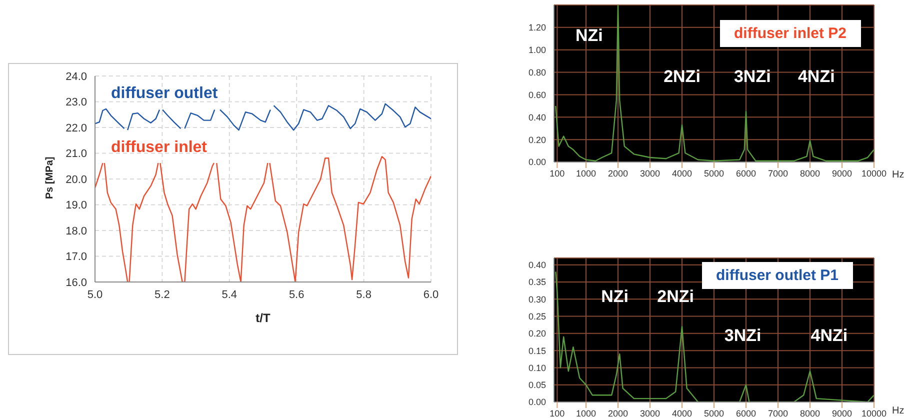 Image resolution: width=908 pixels, height=418 pixels. What do you see at coordinates (790, 33) in the screenshot?
I see `text: diffuser inlet P2` at bounding box center [790, 33].